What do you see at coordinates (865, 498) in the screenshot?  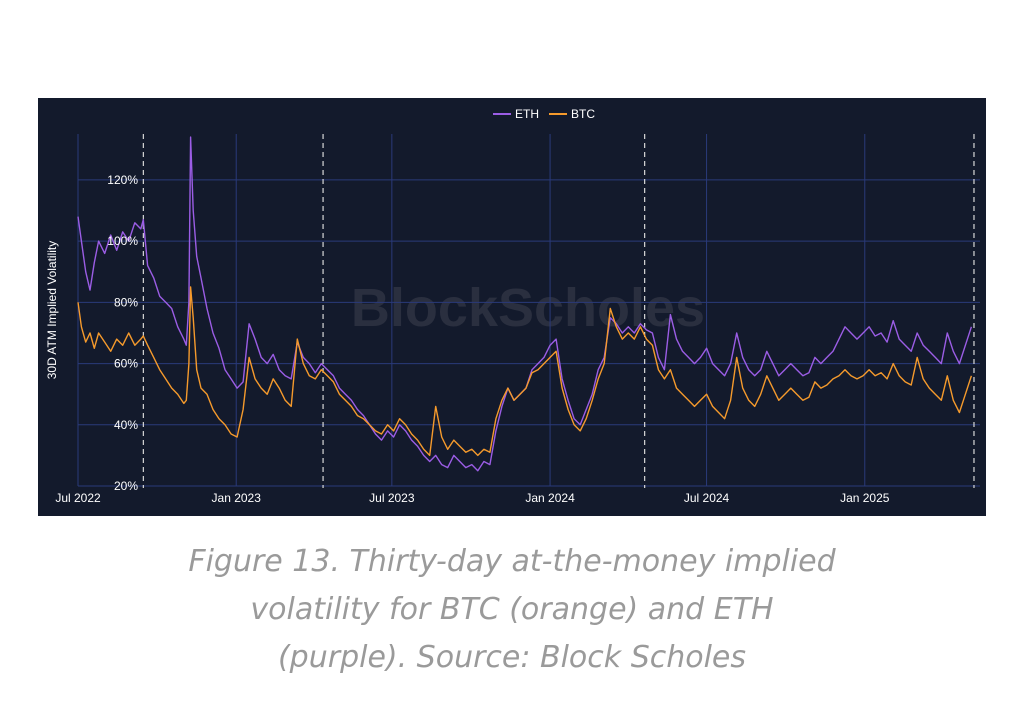 I see `x-tick-label: Jan 2025` at bounding box center [865, 498].